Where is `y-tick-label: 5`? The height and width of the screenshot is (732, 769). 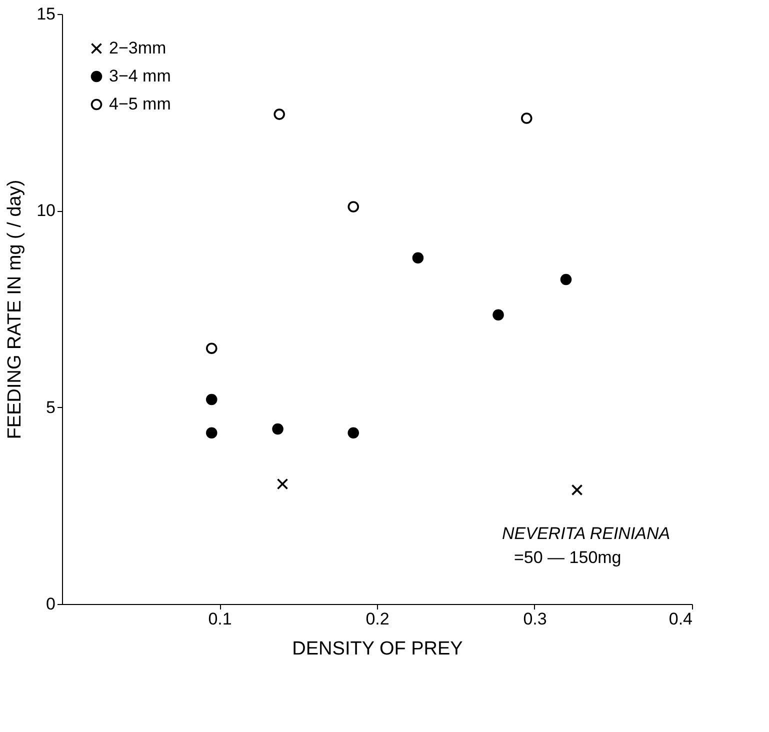 y-tick-label: 5 is located at coordinates (51, 407).